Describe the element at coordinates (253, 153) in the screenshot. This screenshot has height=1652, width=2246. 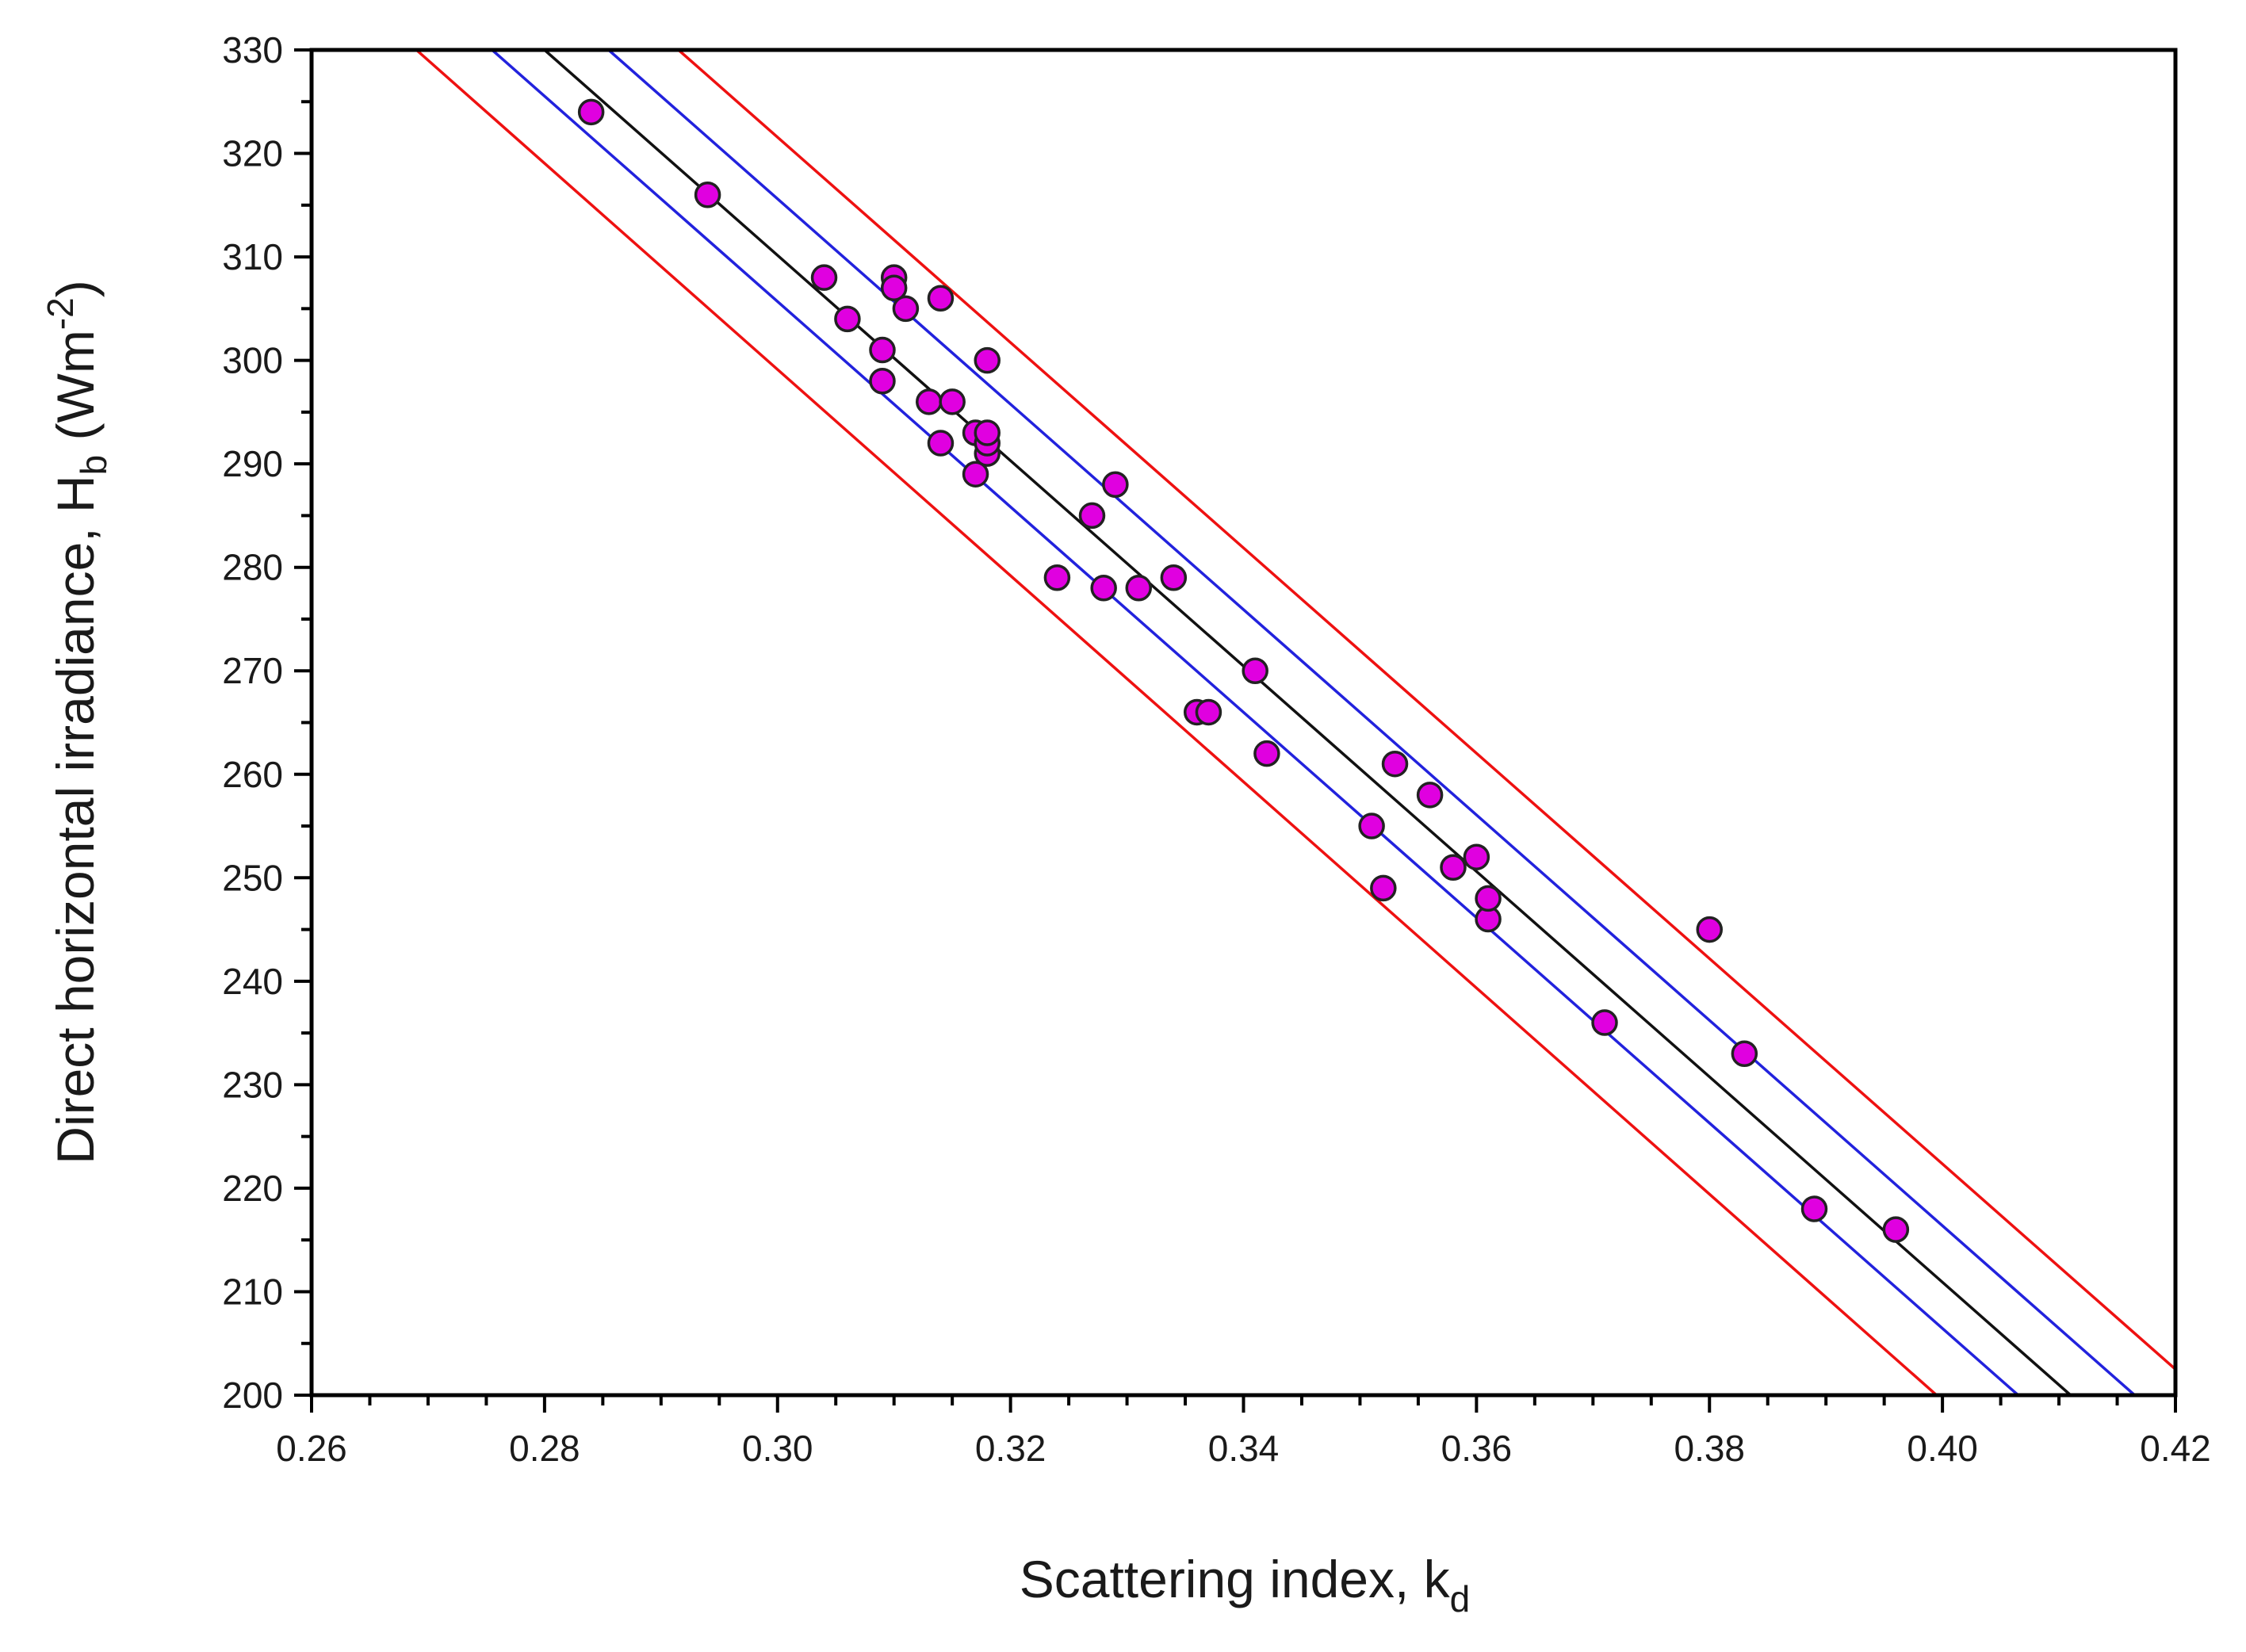
I see `y-tick-label: 320` at that location.